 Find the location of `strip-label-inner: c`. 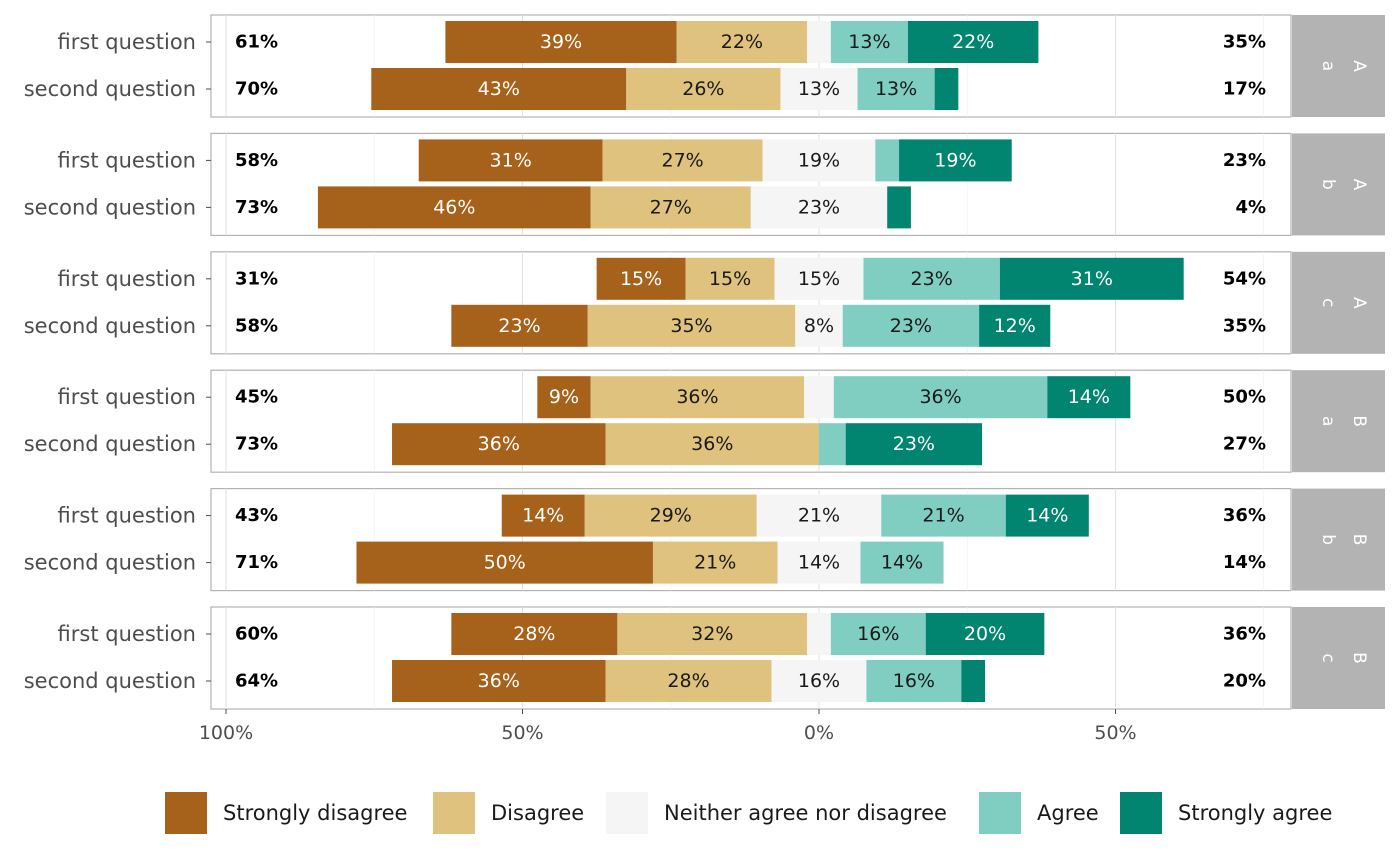

strip-label-inner: c is located at coordinates (1328, 657).